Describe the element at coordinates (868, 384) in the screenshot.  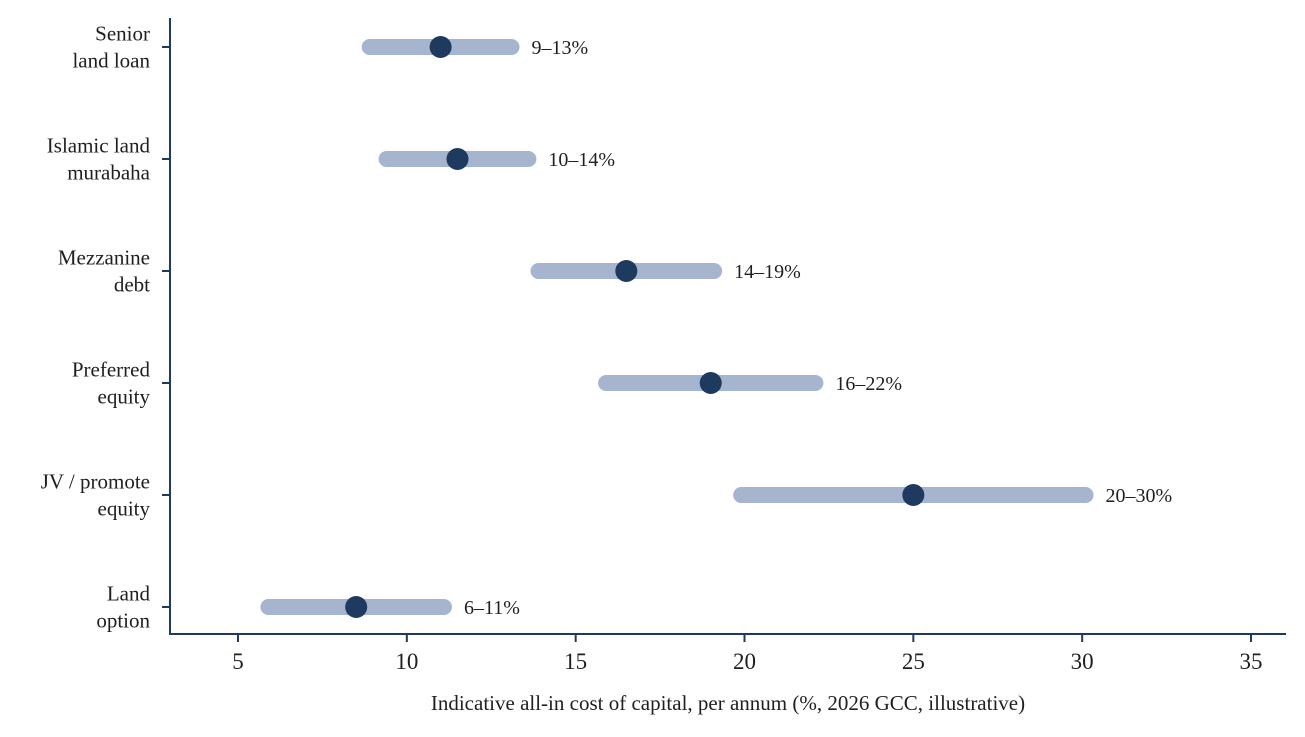
I see `range-label: 16–22%` at that location.